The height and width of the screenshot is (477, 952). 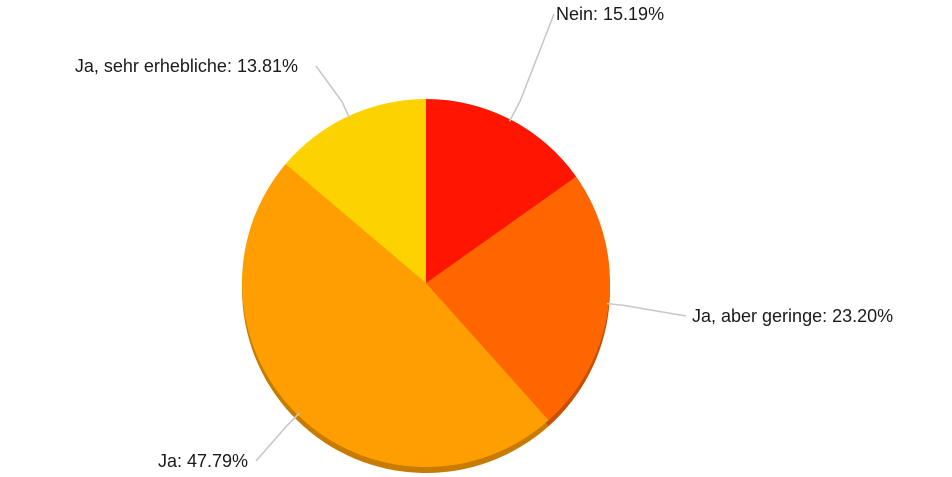 What do you see at coordinates (792, 316) in the screenshot?
I see `slice-label-ja-aber-geringe: Ja, aber geringe: 23.20%` at bounding box center [792, 316].